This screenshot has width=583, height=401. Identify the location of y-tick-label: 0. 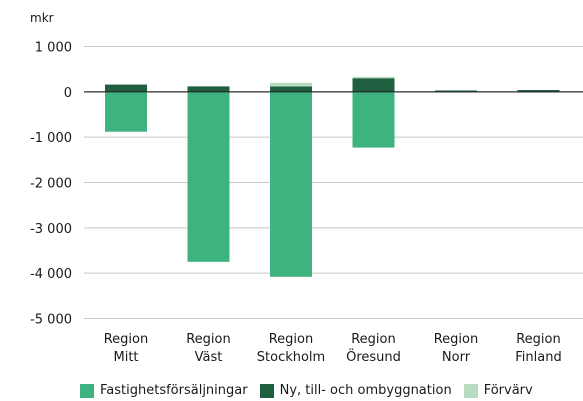
(68, 93).